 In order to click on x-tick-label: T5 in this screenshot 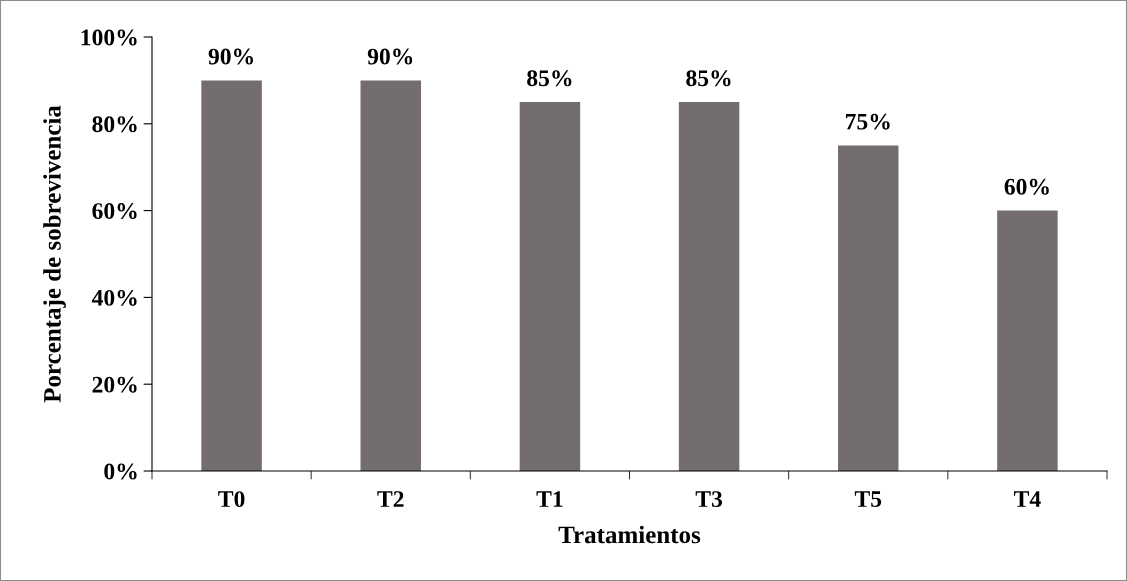, I will do `click(868, 499)`.